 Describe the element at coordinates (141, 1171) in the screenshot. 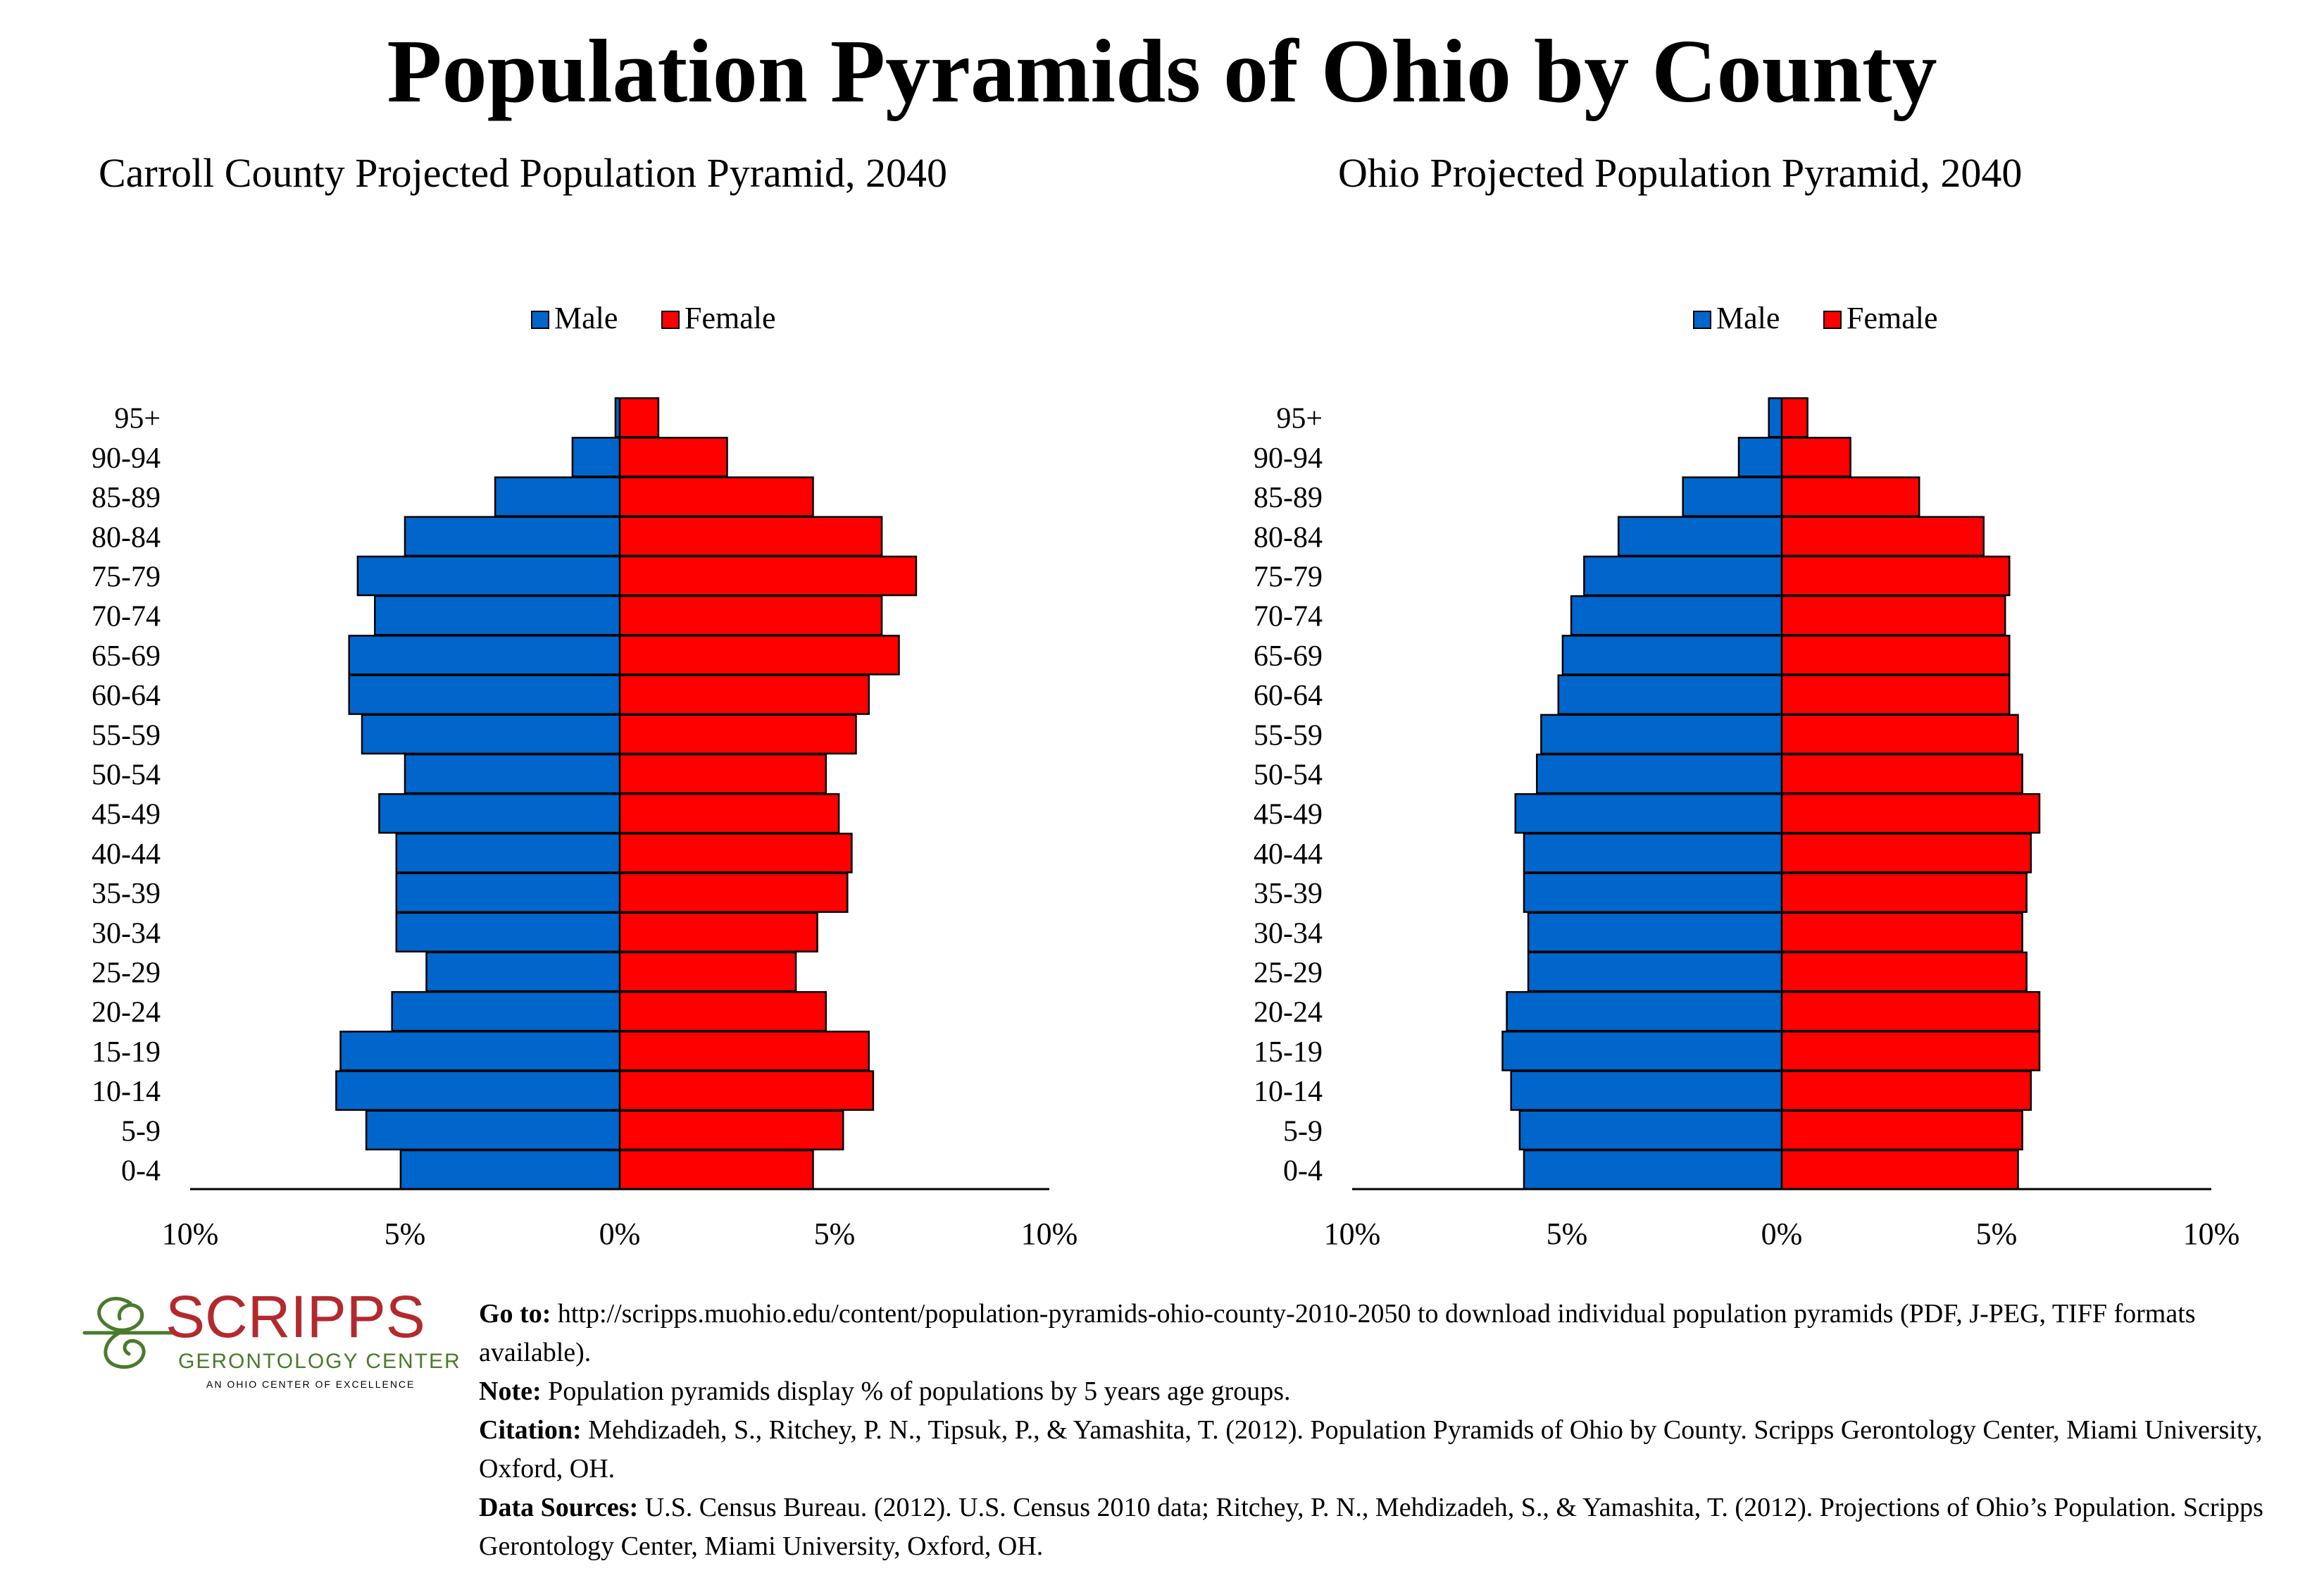

I see `age-label-0-4: 0-4` at that location.